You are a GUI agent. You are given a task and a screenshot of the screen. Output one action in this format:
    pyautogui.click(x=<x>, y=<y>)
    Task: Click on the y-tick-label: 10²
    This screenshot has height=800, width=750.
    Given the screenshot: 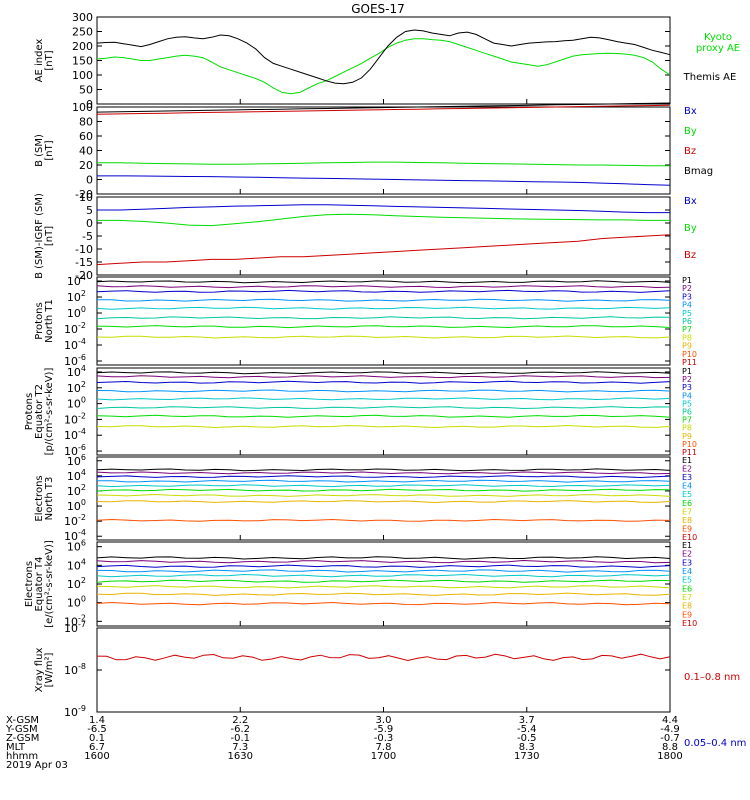 What is the action you would take?
    pyautogui.click(x=76, y=490)
    